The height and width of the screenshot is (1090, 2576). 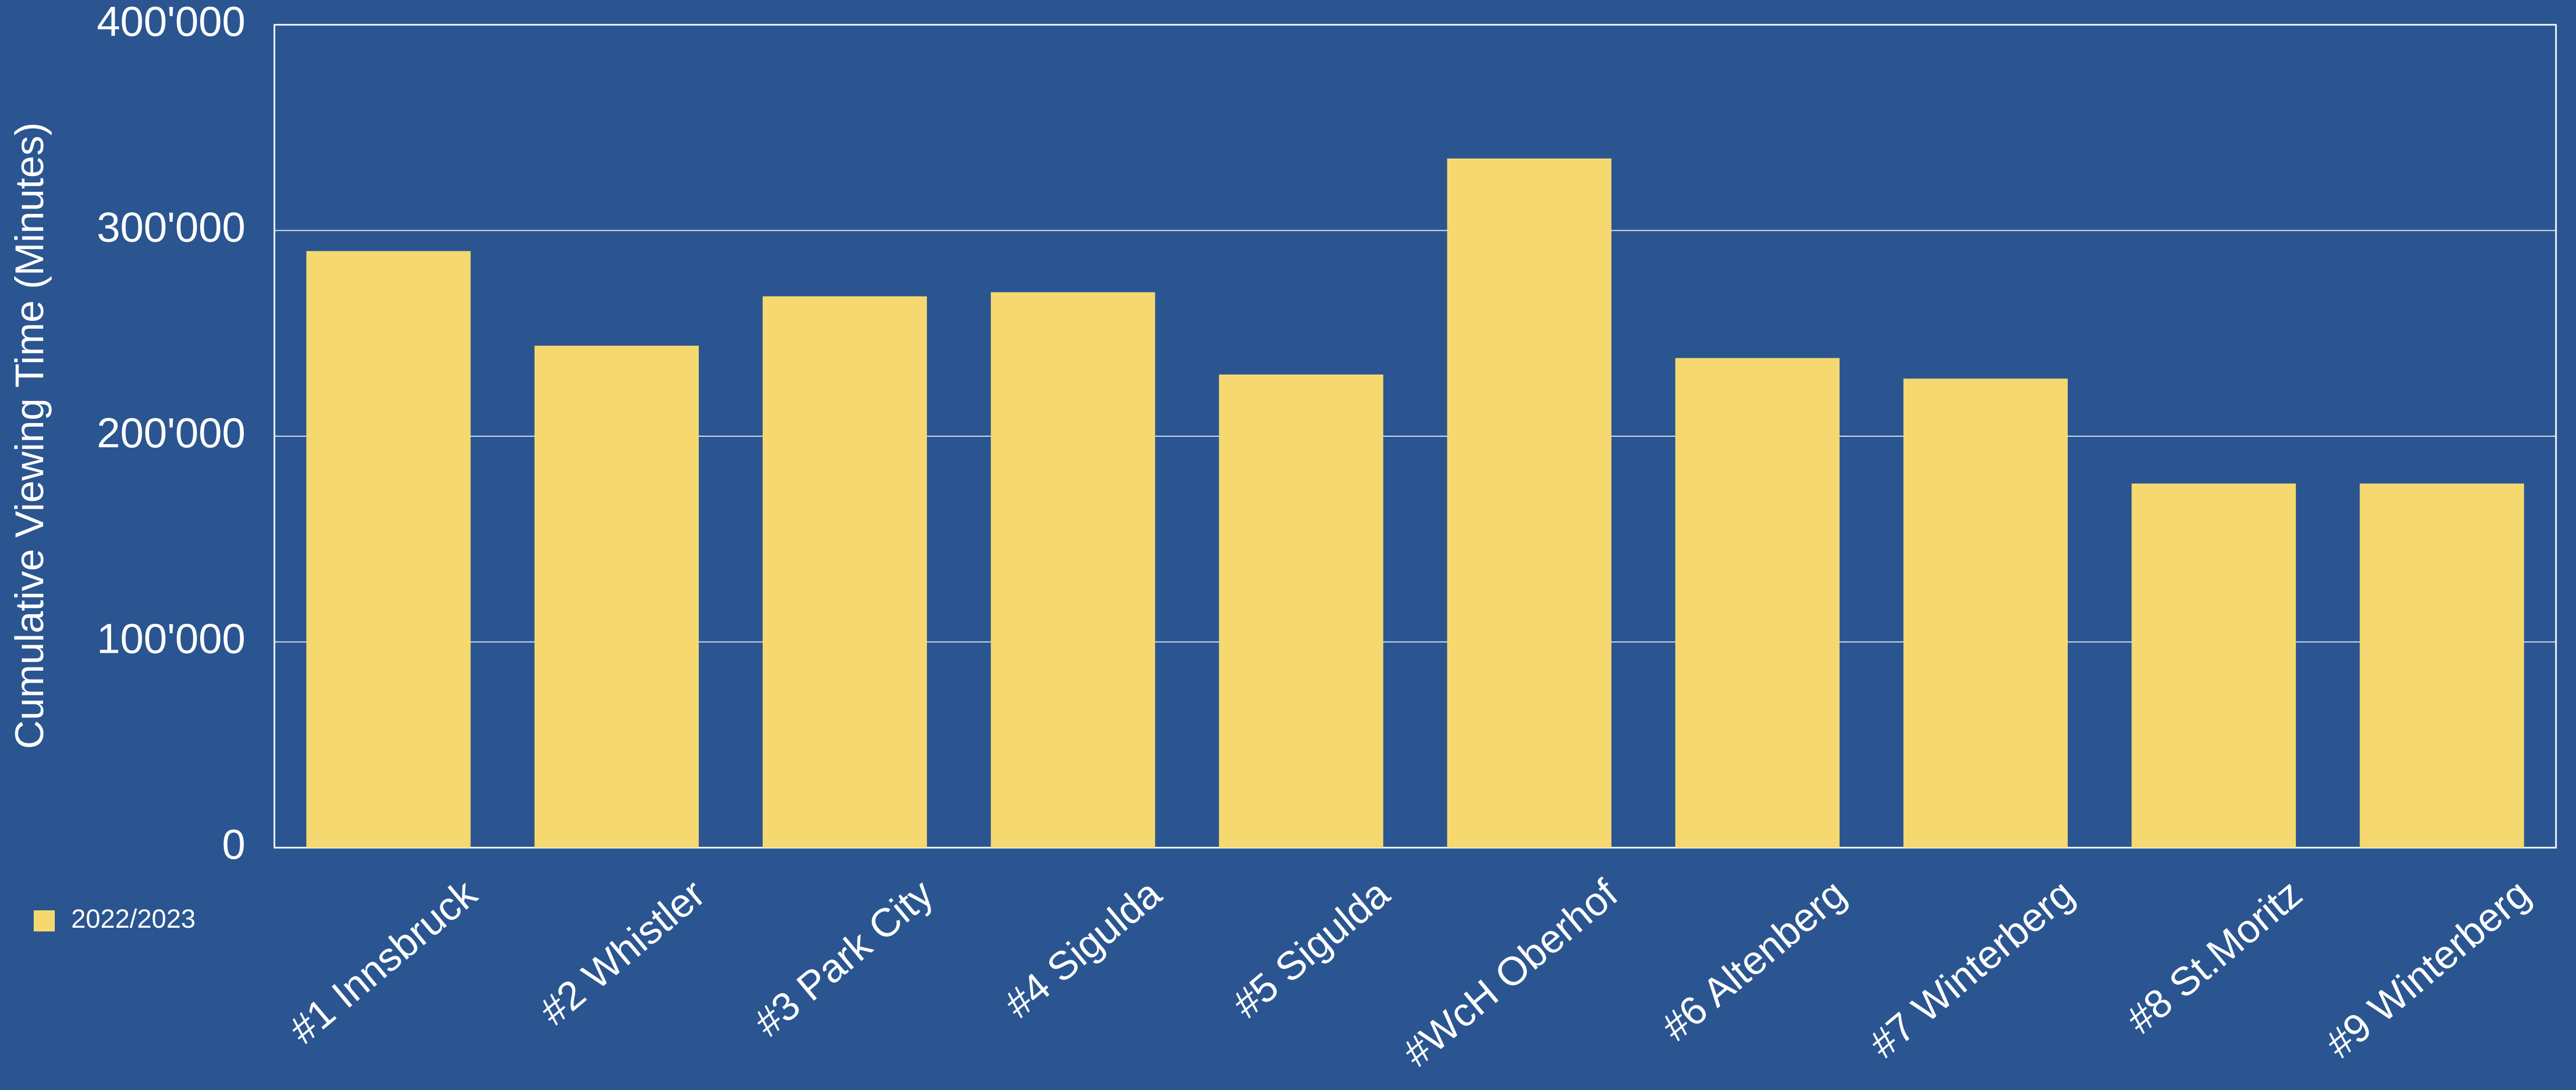 I want to click on legend-swatch, so click(x=44, y=920).